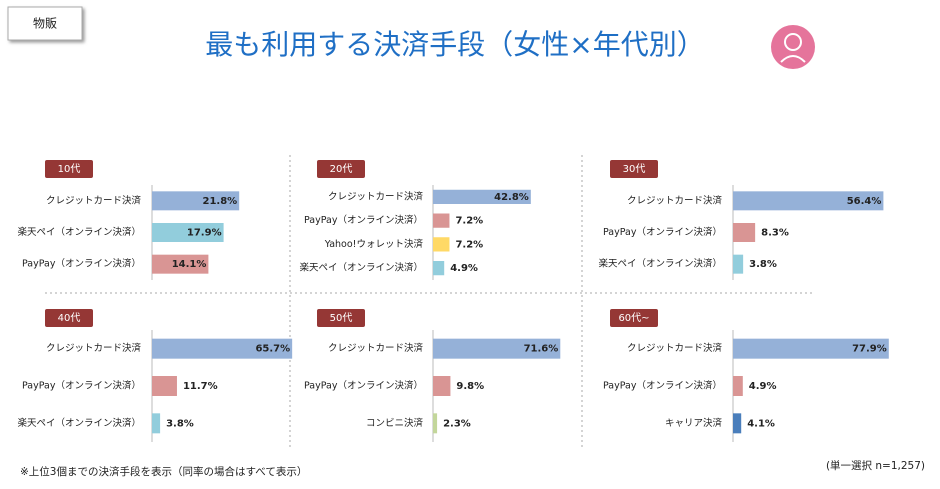 The width and height of the screenshot is (940, 489). I want to click on value-label: 14.1%, so click(189, 264).